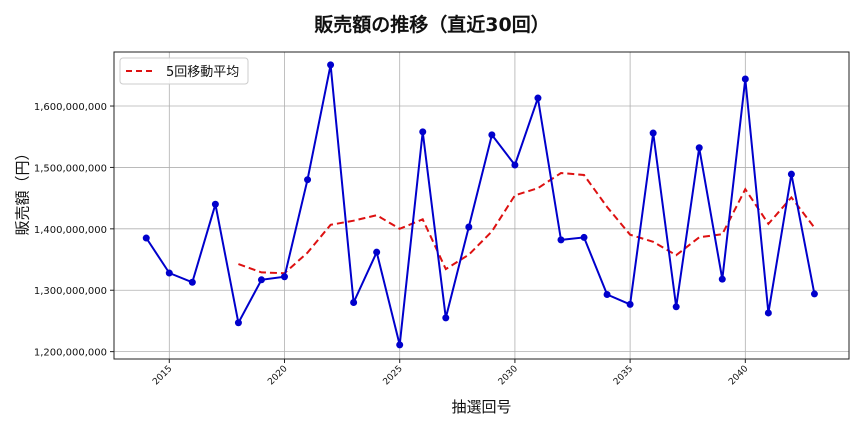 The height and width of the screenshot is (432, 864). What do you see at coordinates (623, 375) in the screenshot?
I see `x-tick-label: 2035` at bounding box center [623, 375].